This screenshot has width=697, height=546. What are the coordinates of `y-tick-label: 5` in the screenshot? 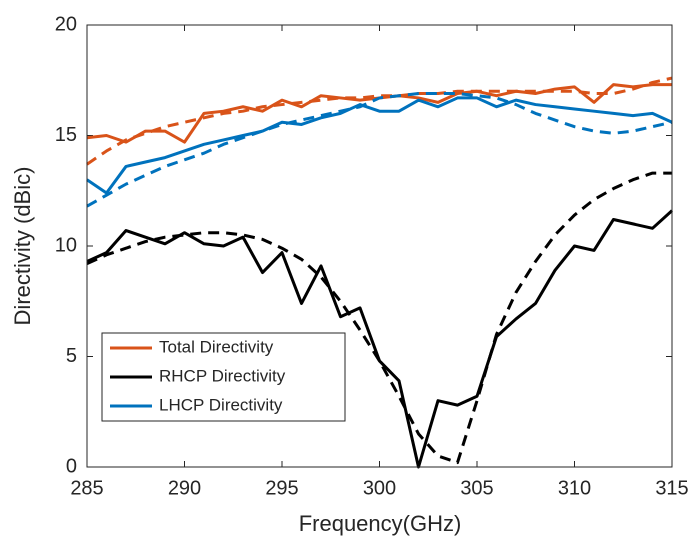 It's located at (71, 356).